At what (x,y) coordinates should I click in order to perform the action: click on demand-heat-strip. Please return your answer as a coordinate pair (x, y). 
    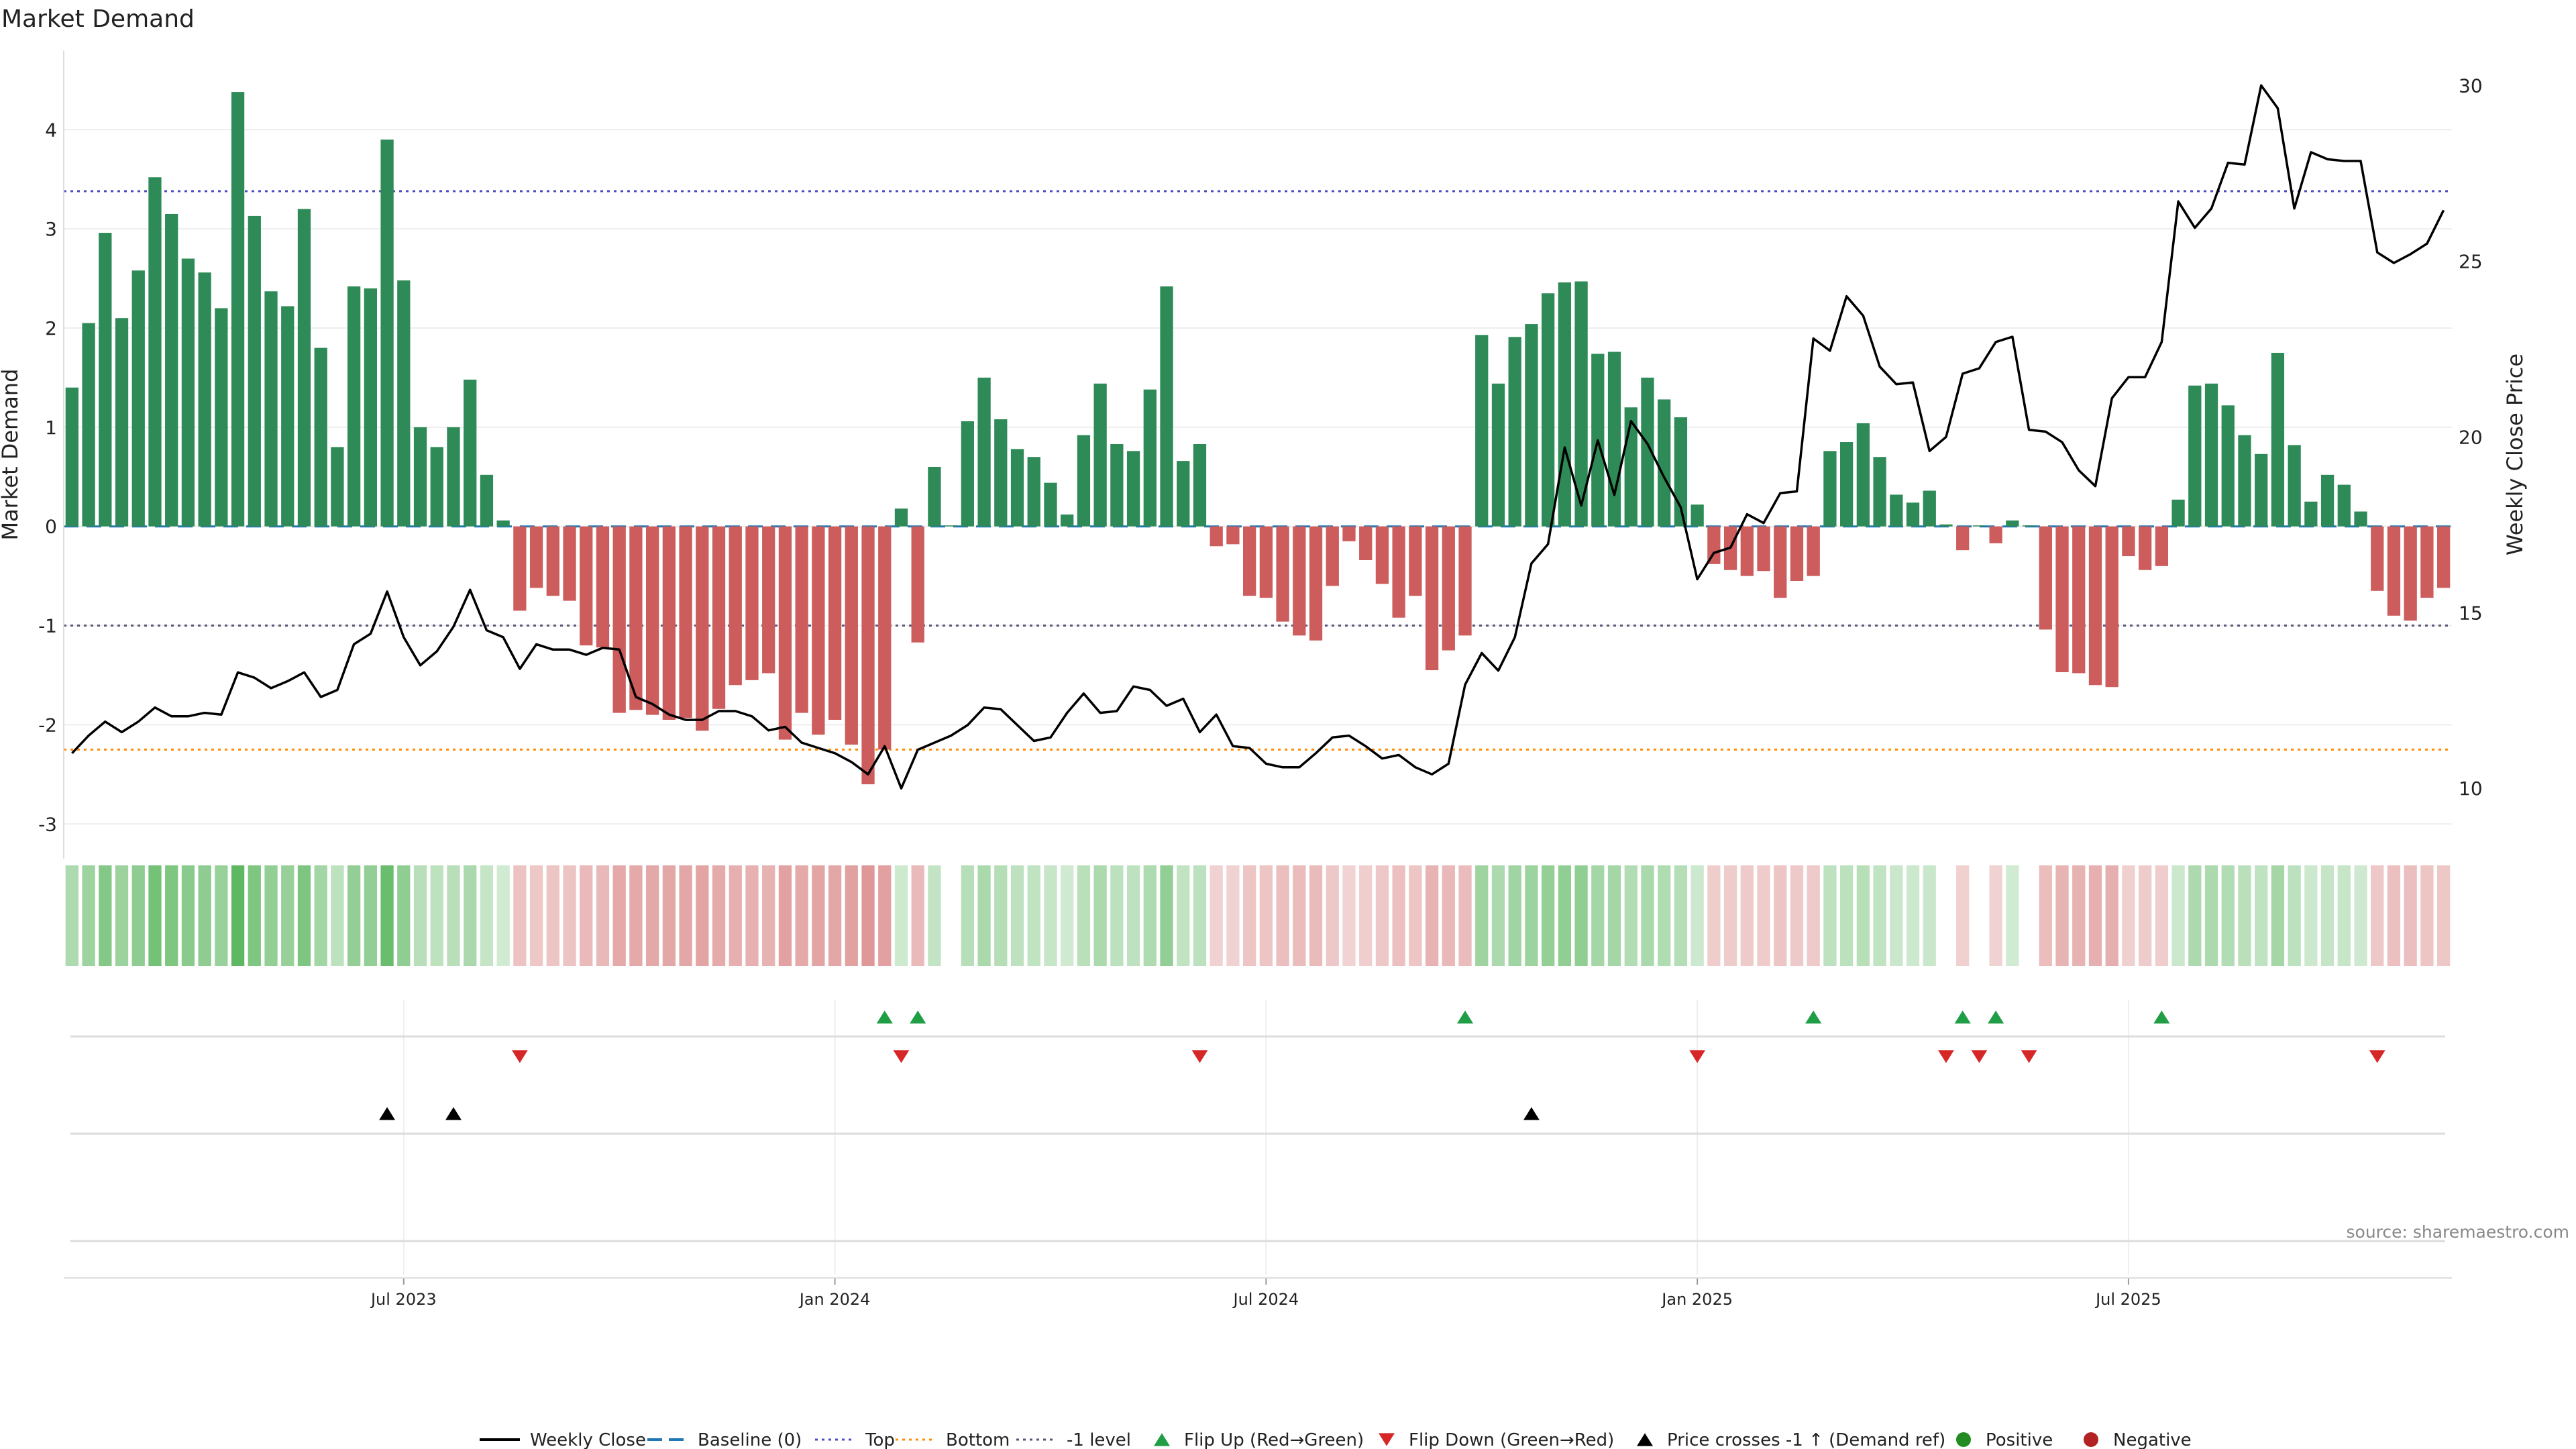
    Looking at the image, I should click on (1258, 915).